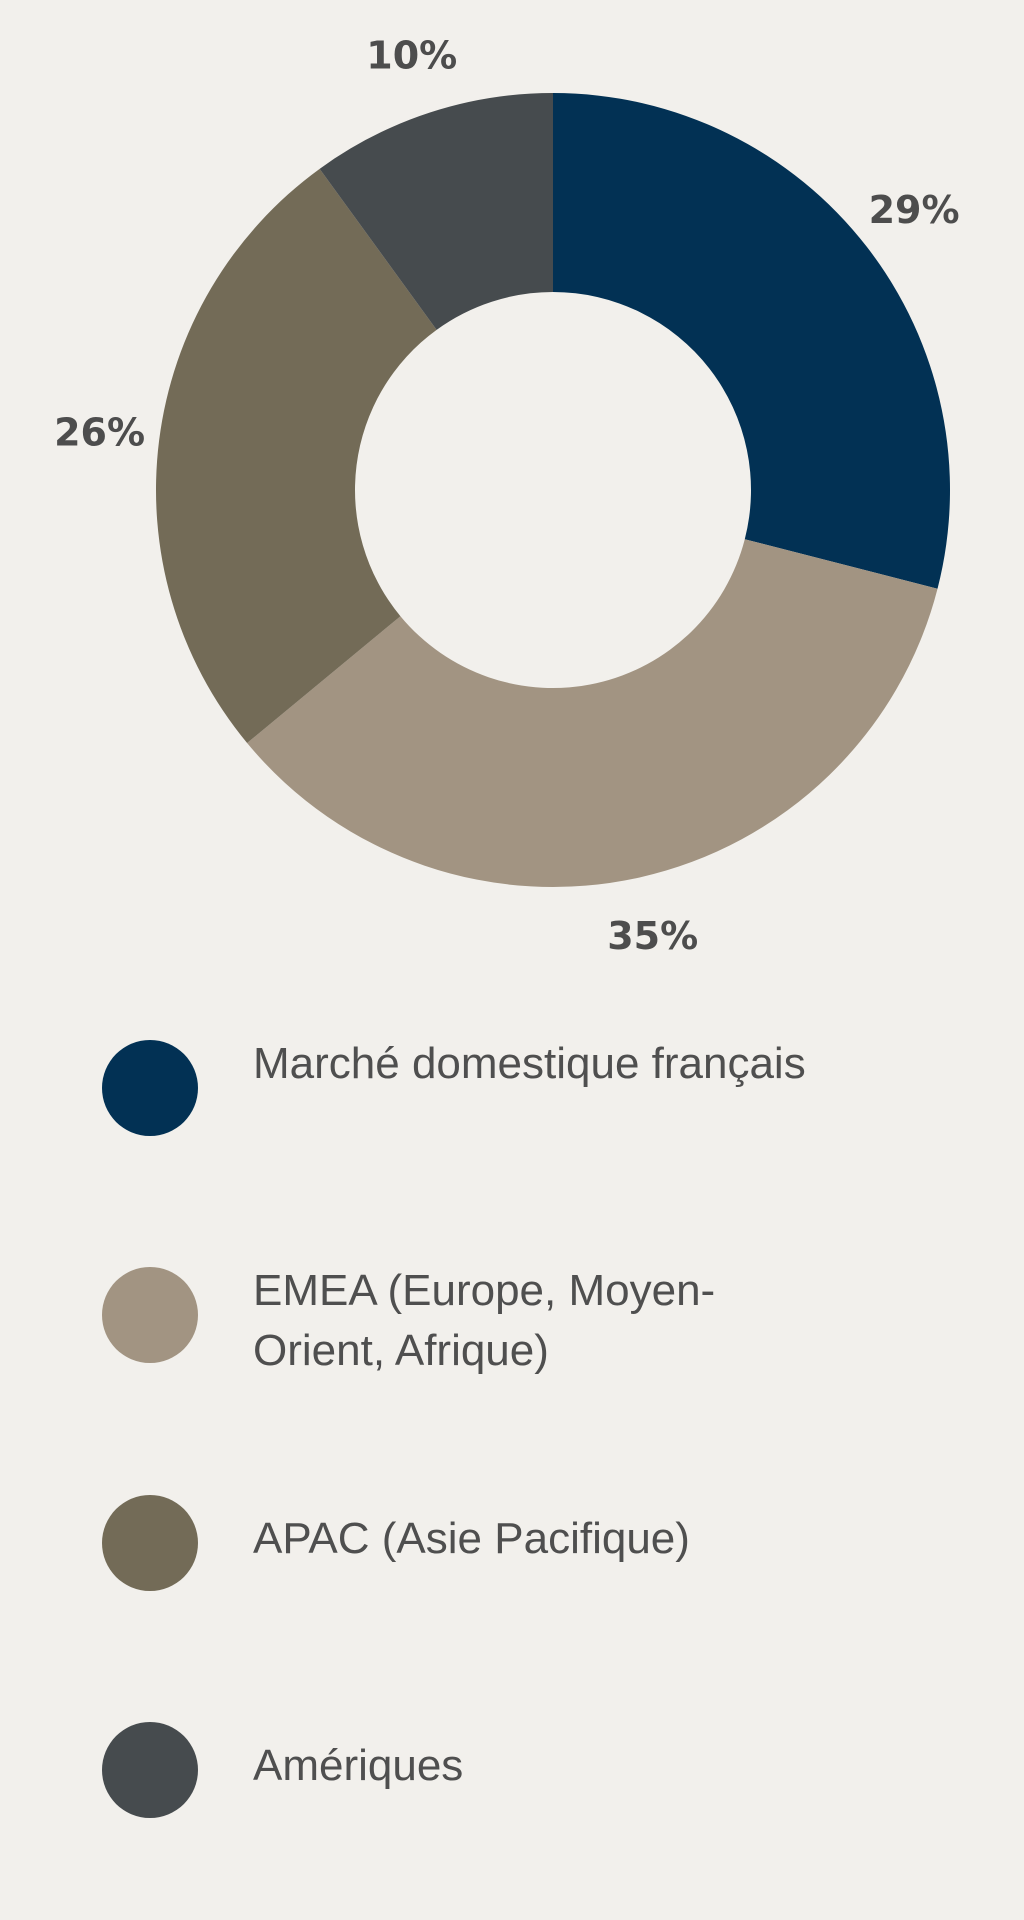  What do you see at coordinates (296, 456) in the screenshot?
I see `slice-apac-asie-pacifique` at bounding box center [296, 456].